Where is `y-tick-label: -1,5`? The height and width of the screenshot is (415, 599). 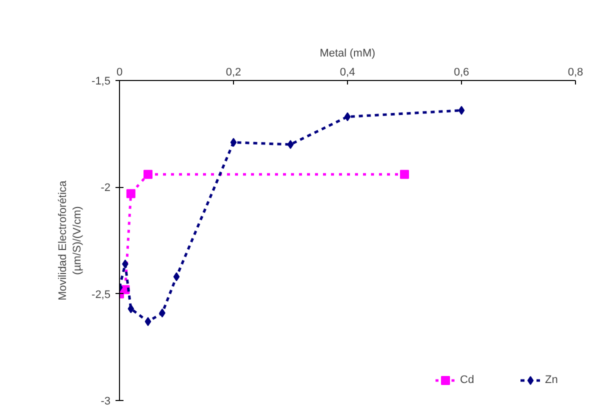
y-tick-label: -1,5 is located at coordinates (101, 82).